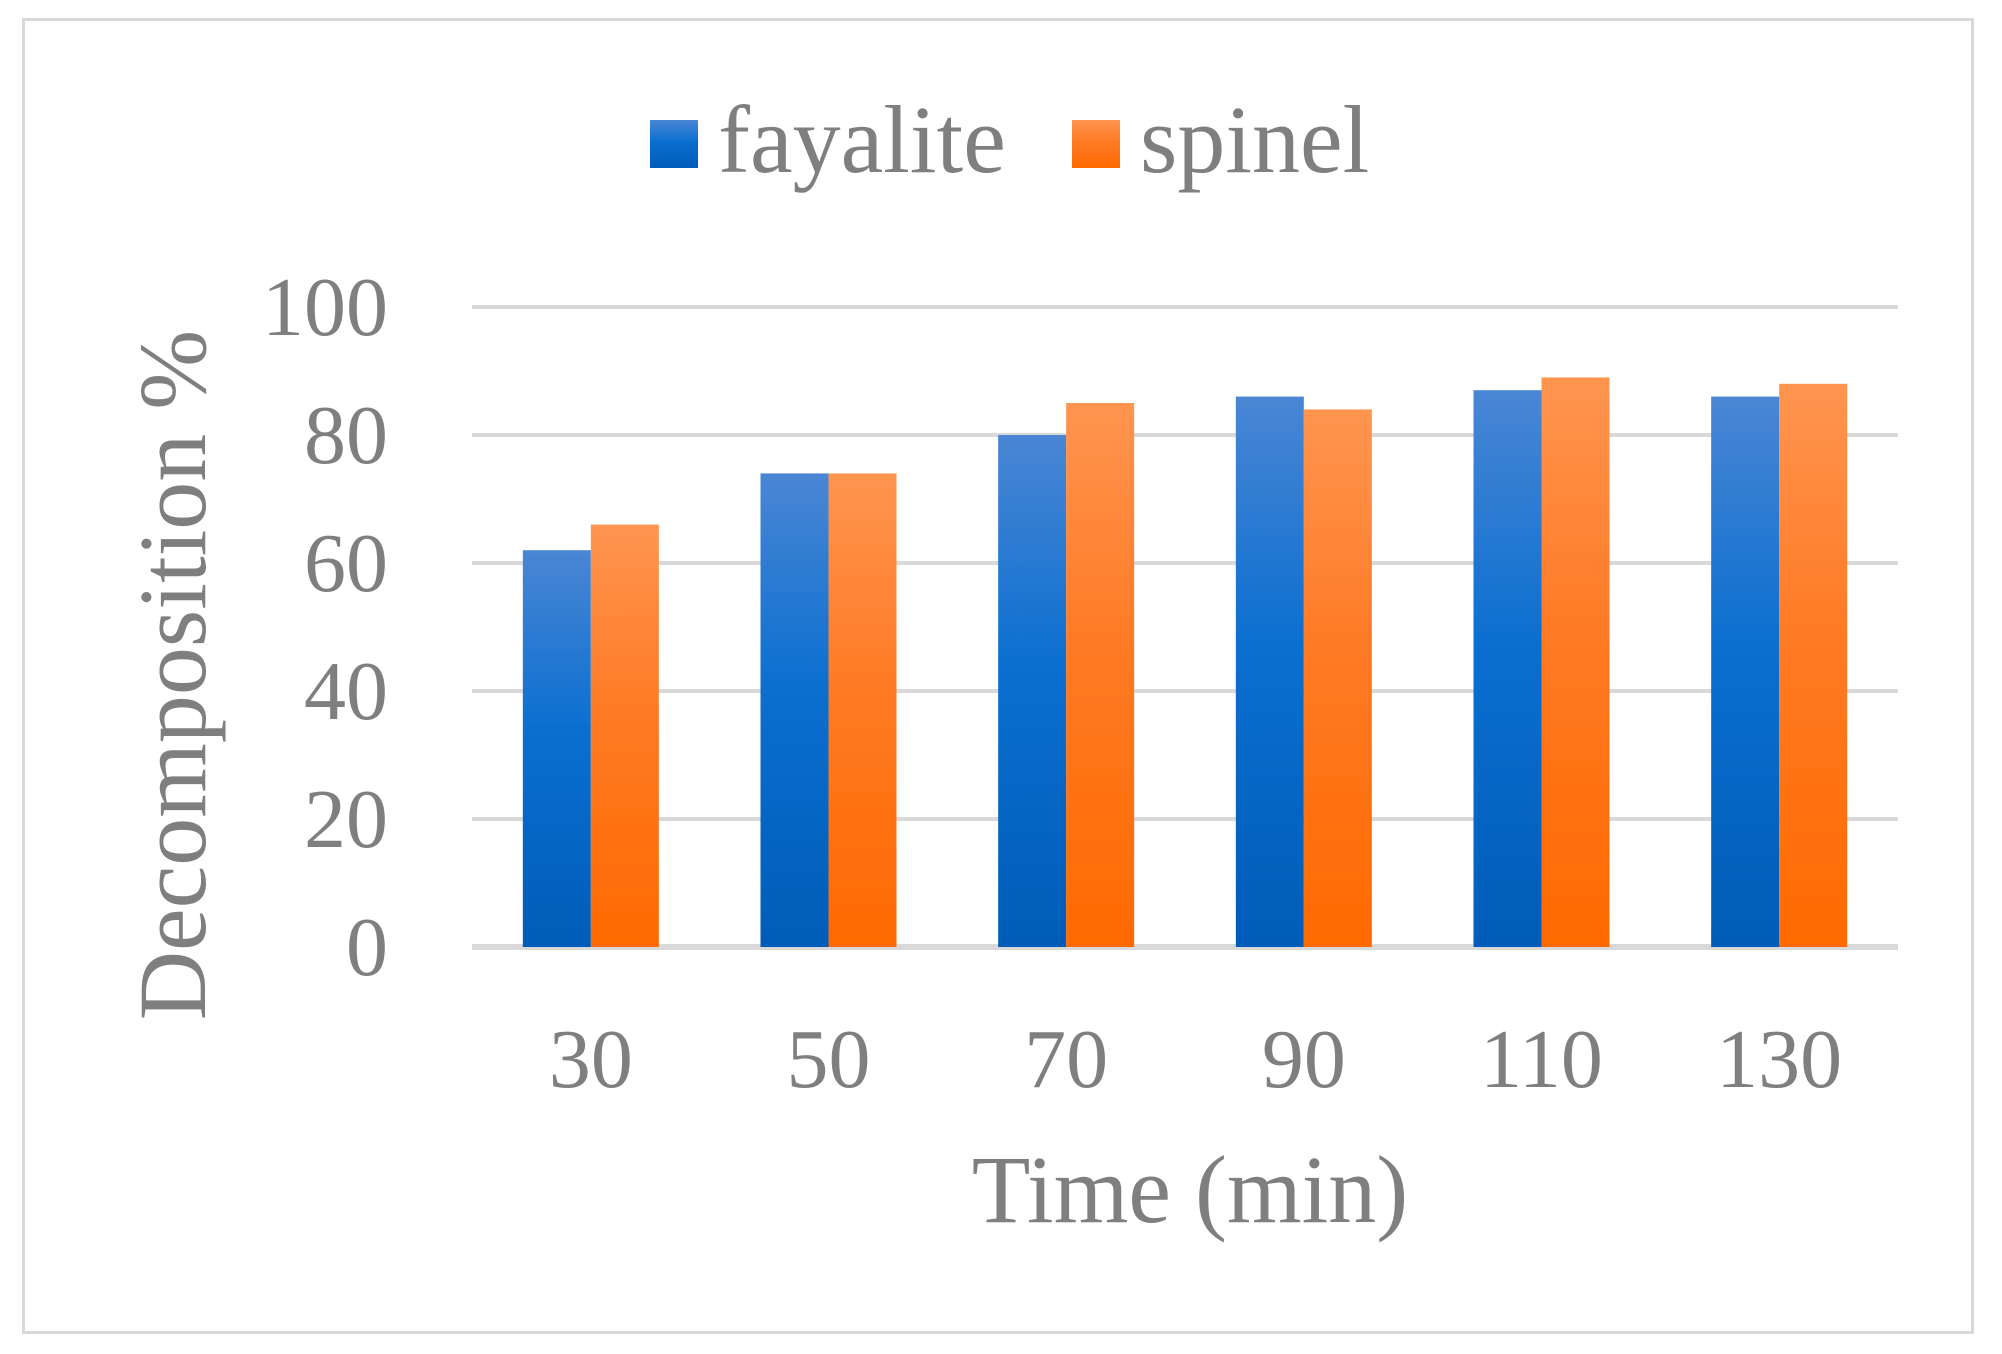 The image size is (2002, 1354). What do you see at coordinates (172, 675) in the screenshot?
I see `y-axis-title: Decomposition %` at bounding box center [172, 675].